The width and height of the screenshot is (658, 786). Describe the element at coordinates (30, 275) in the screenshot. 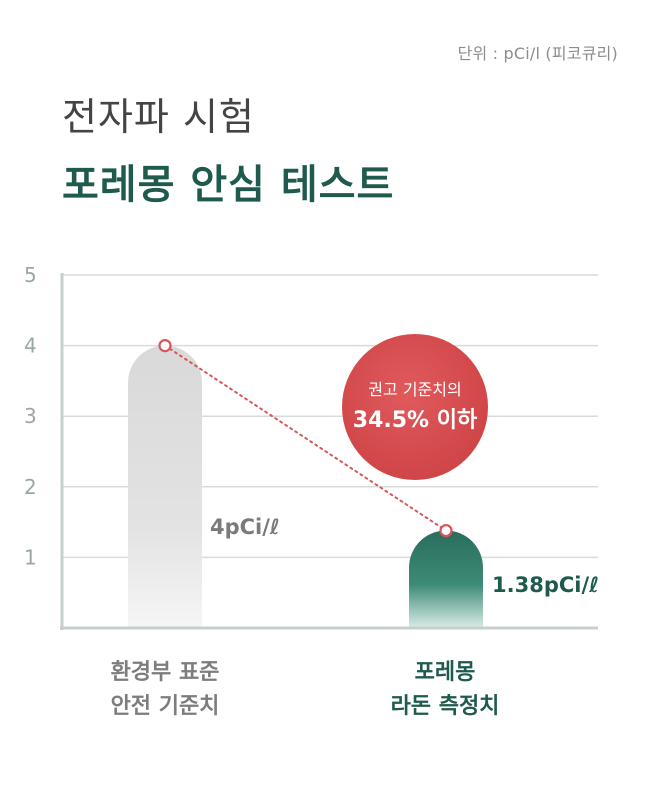

I see `y-tick-label-5: 5` at that location.